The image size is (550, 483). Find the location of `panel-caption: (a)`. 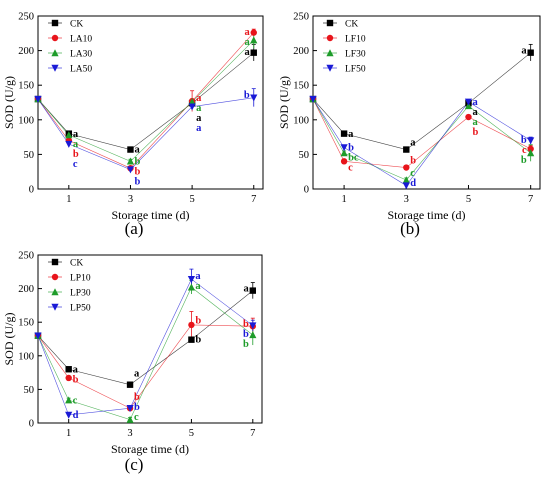

panel-caption: (a) is located at coordinates (134, 228).